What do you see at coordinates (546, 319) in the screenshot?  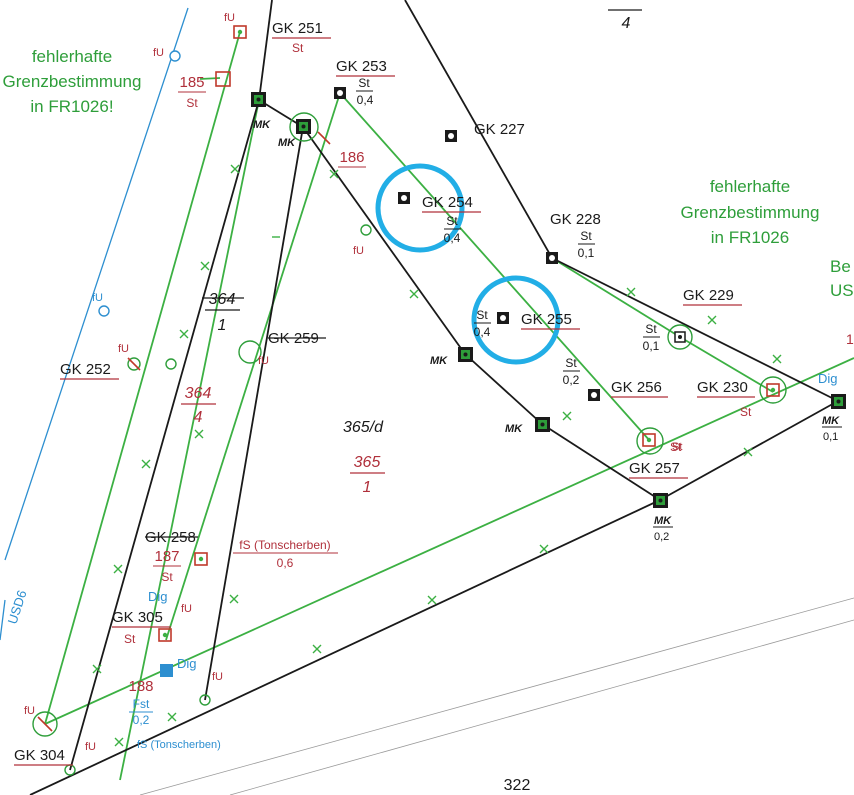 I see `gk255-label: GK 255` at bounding box center [546, 319].